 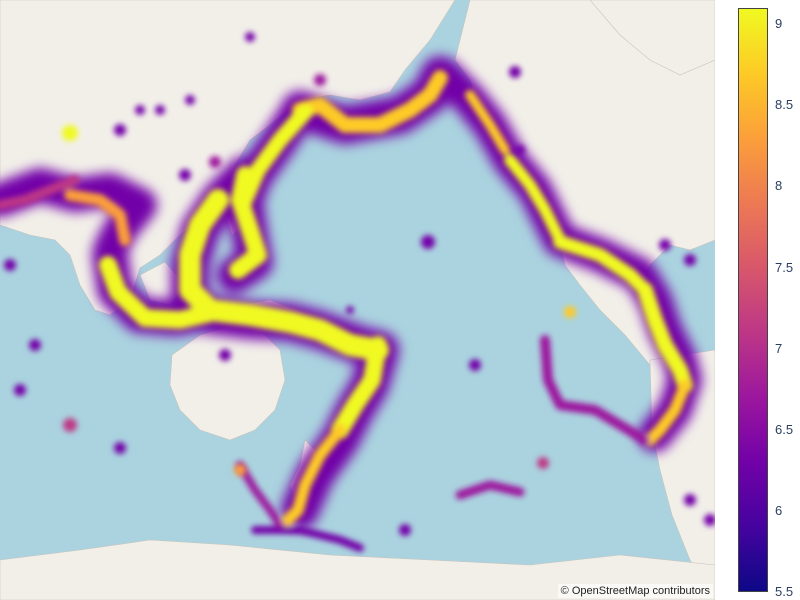 I want to click on ring-core-central-america, so click(x=665, y=337).